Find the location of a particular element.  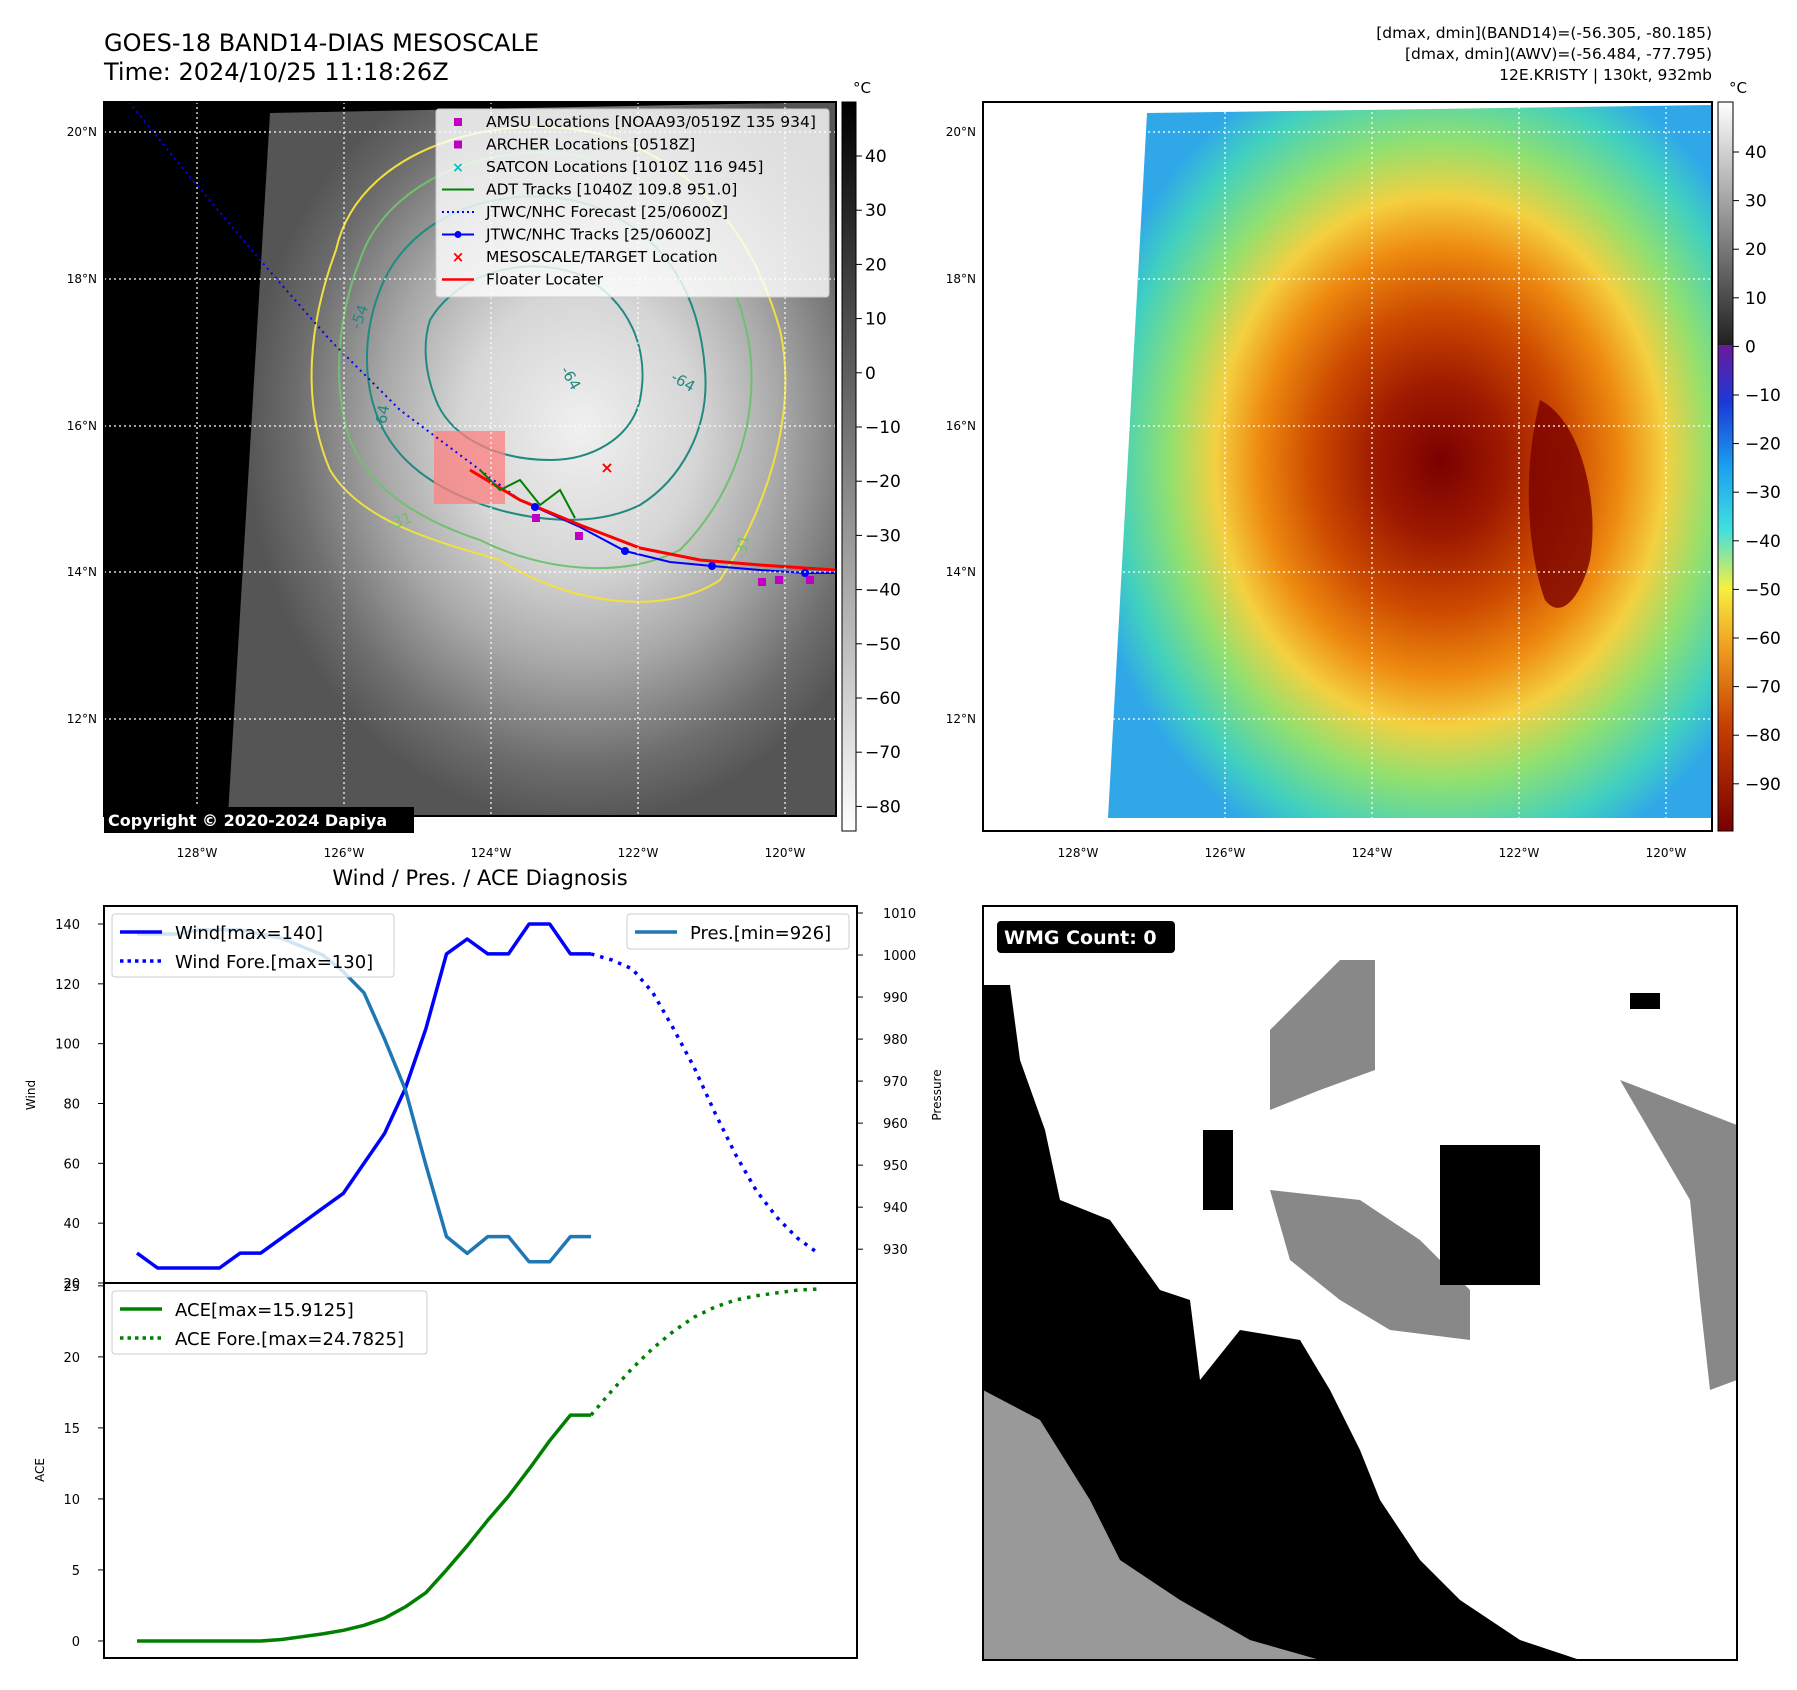

y-axis-label: Wind is located at coordinates (31, 1095).